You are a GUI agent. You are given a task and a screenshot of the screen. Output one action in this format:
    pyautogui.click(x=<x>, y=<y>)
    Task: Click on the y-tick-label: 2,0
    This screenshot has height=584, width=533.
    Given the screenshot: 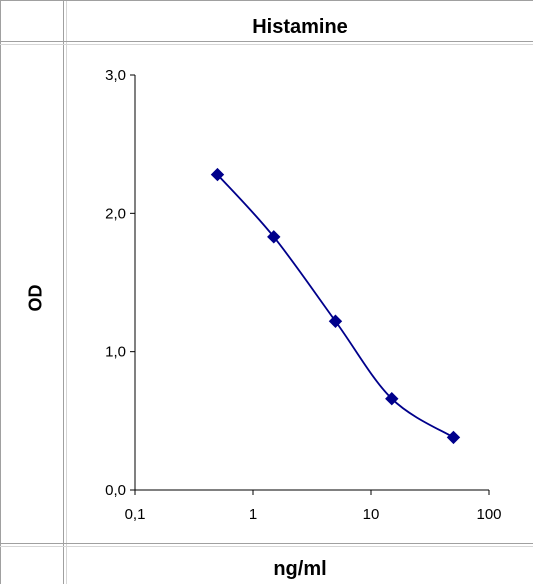 What is the action you would take?
    pyautogui.click(x=115, y=213)
    